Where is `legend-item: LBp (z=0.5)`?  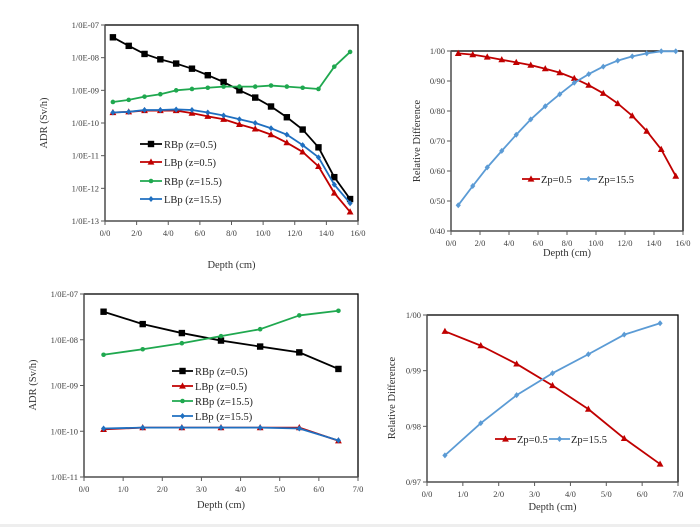
legend-item: LBp (z=0.5) is located at coordinates (209, 387).